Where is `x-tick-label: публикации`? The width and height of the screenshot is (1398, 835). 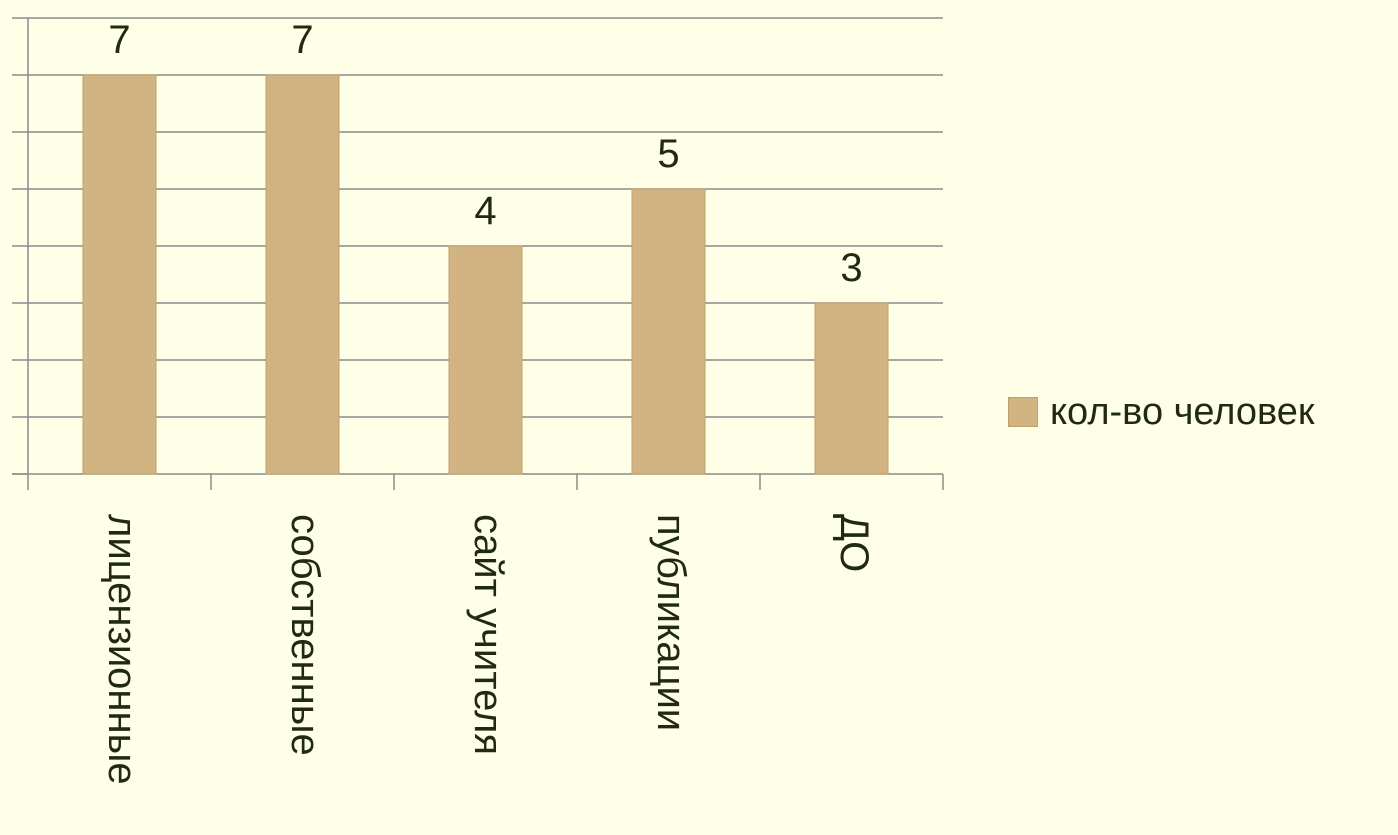
x-tick-label: публикации is located at coordinates (671, 622).